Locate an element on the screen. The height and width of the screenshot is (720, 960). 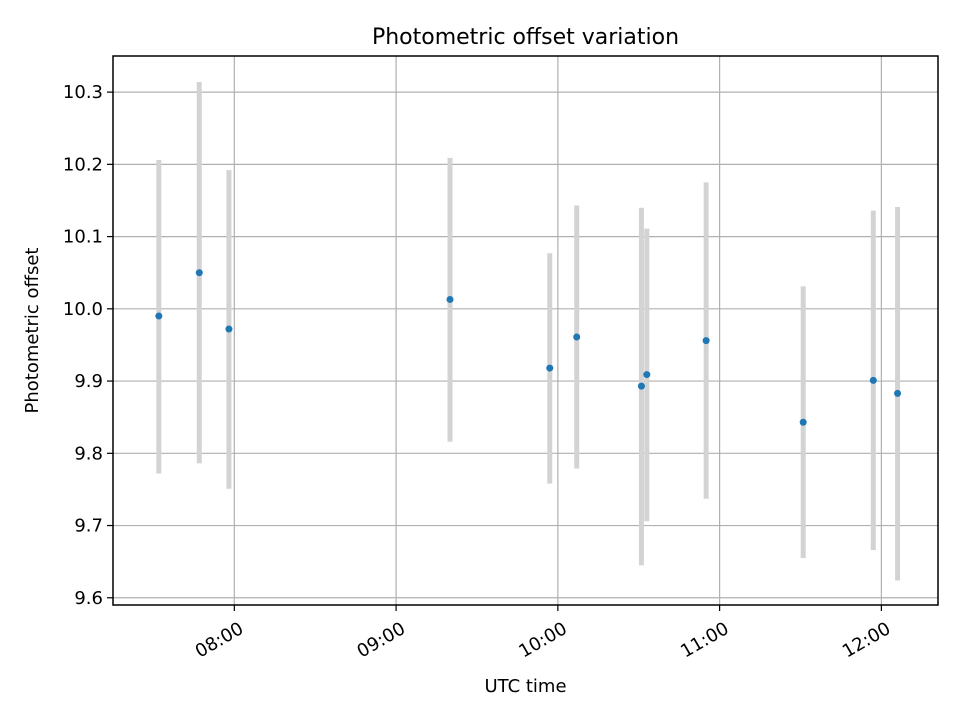
y-axis-ticks: 9.6 9.7 9.8 9.9 10.0 10.1 10.2 10.3 is located at coordinates (88, 345).